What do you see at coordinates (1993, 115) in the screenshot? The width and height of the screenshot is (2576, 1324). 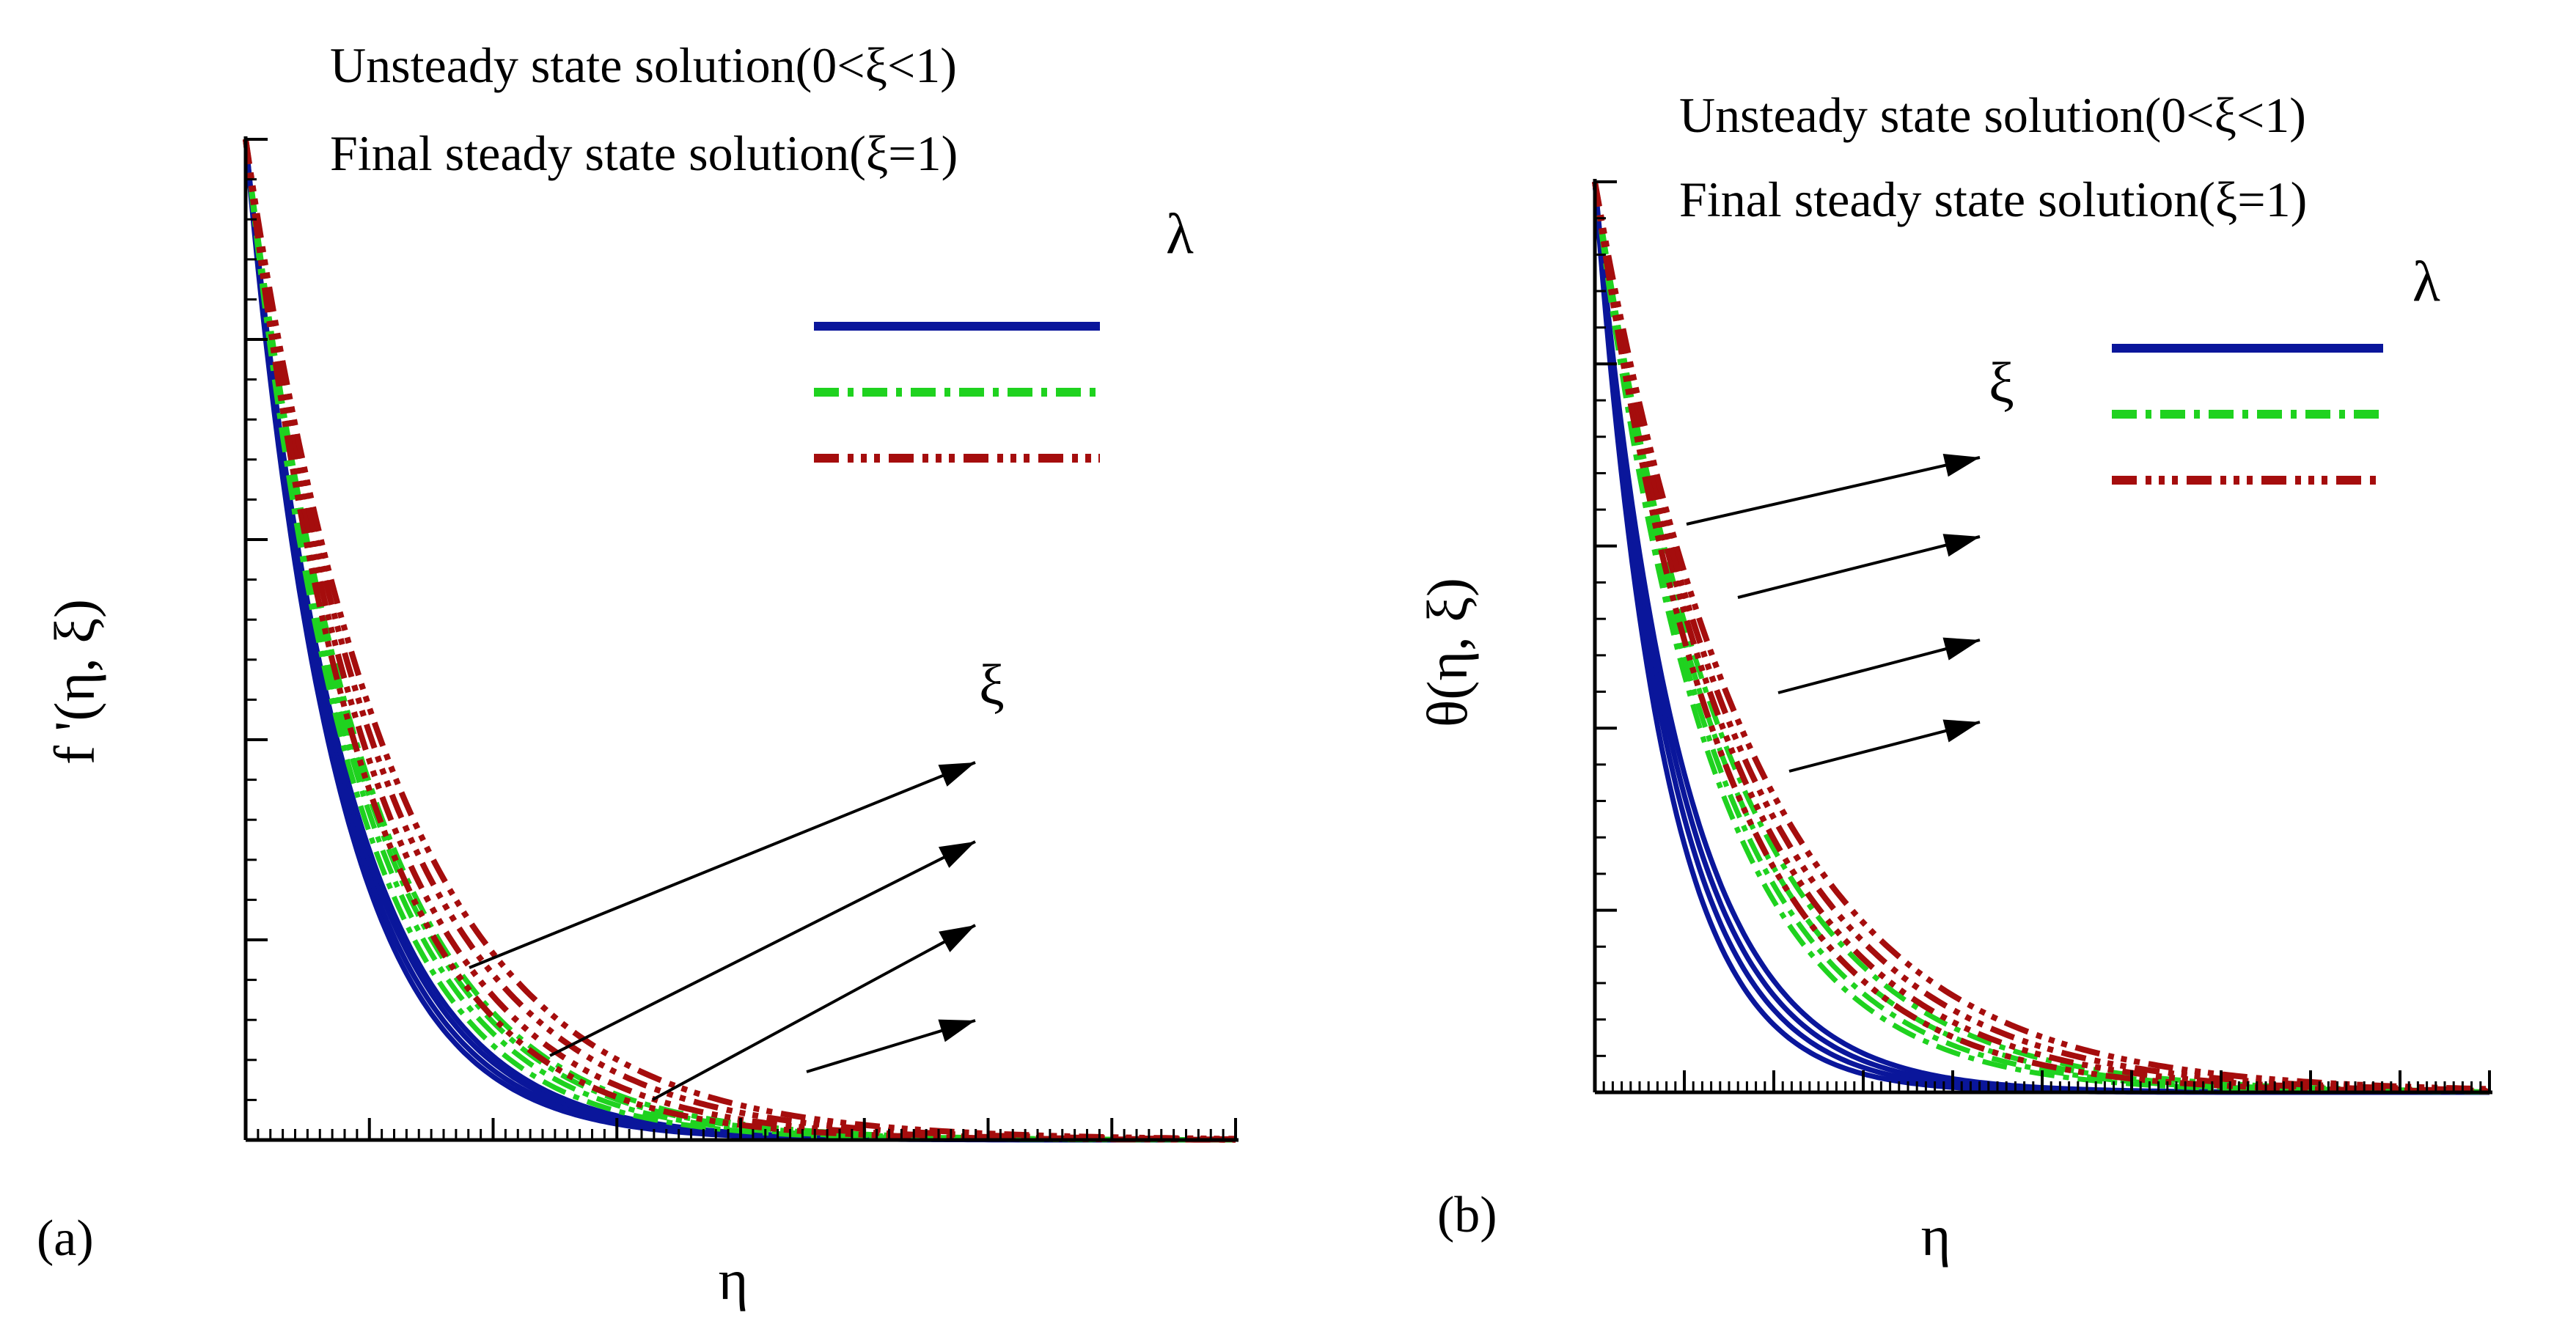 I see `header-line-1-b: Unsteady state solution(0<ξ<1)` at bounding box center [1993, 115].